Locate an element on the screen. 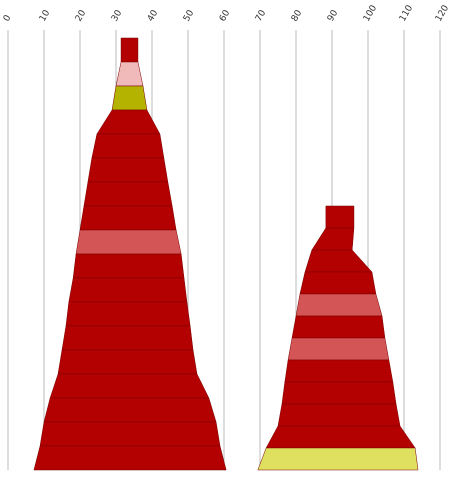  x-tick-label: 110 is located at coordinates (406, 13).